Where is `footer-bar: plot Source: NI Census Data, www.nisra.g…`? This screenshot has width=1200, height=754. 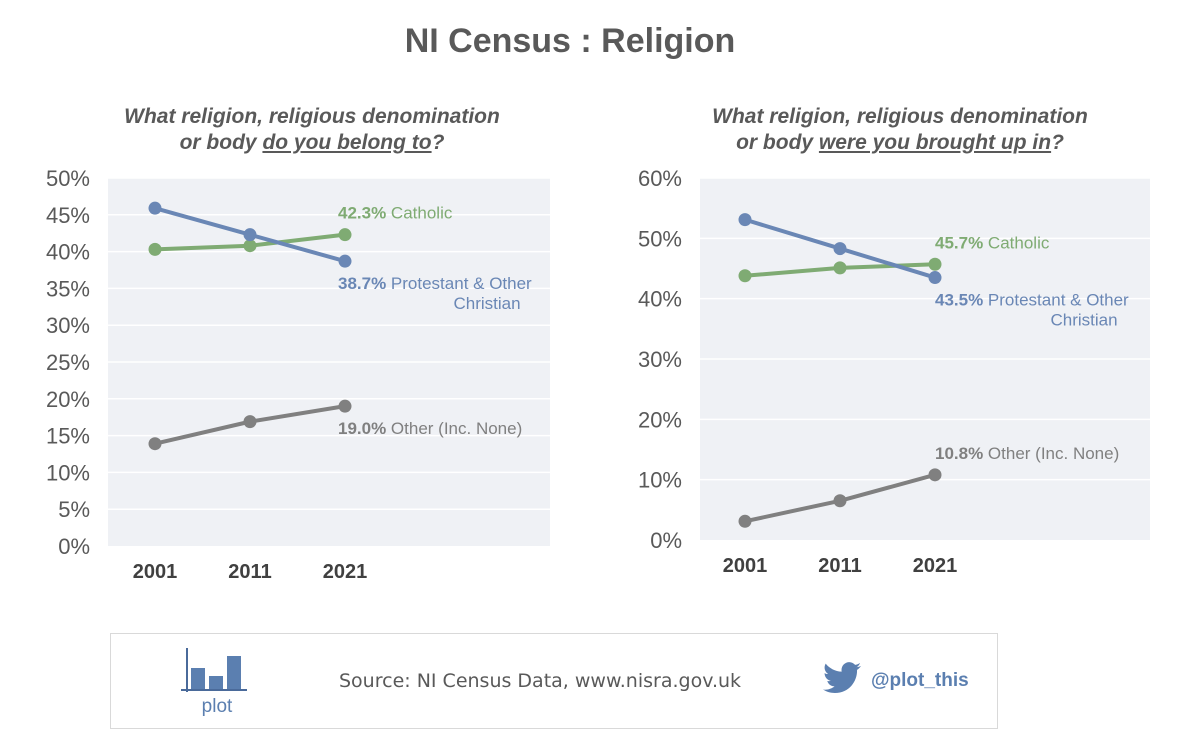
footer-bar: plot Source: NI Census Data, www.nisra.g… is located at coordinates (554, 681).